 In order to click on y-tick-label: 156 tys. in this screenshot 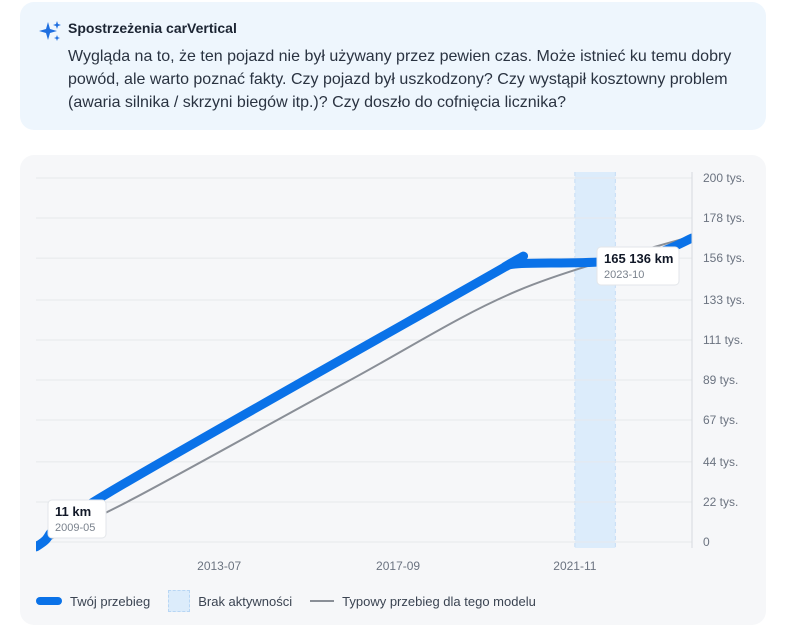, I will do `click(724, 258)`.